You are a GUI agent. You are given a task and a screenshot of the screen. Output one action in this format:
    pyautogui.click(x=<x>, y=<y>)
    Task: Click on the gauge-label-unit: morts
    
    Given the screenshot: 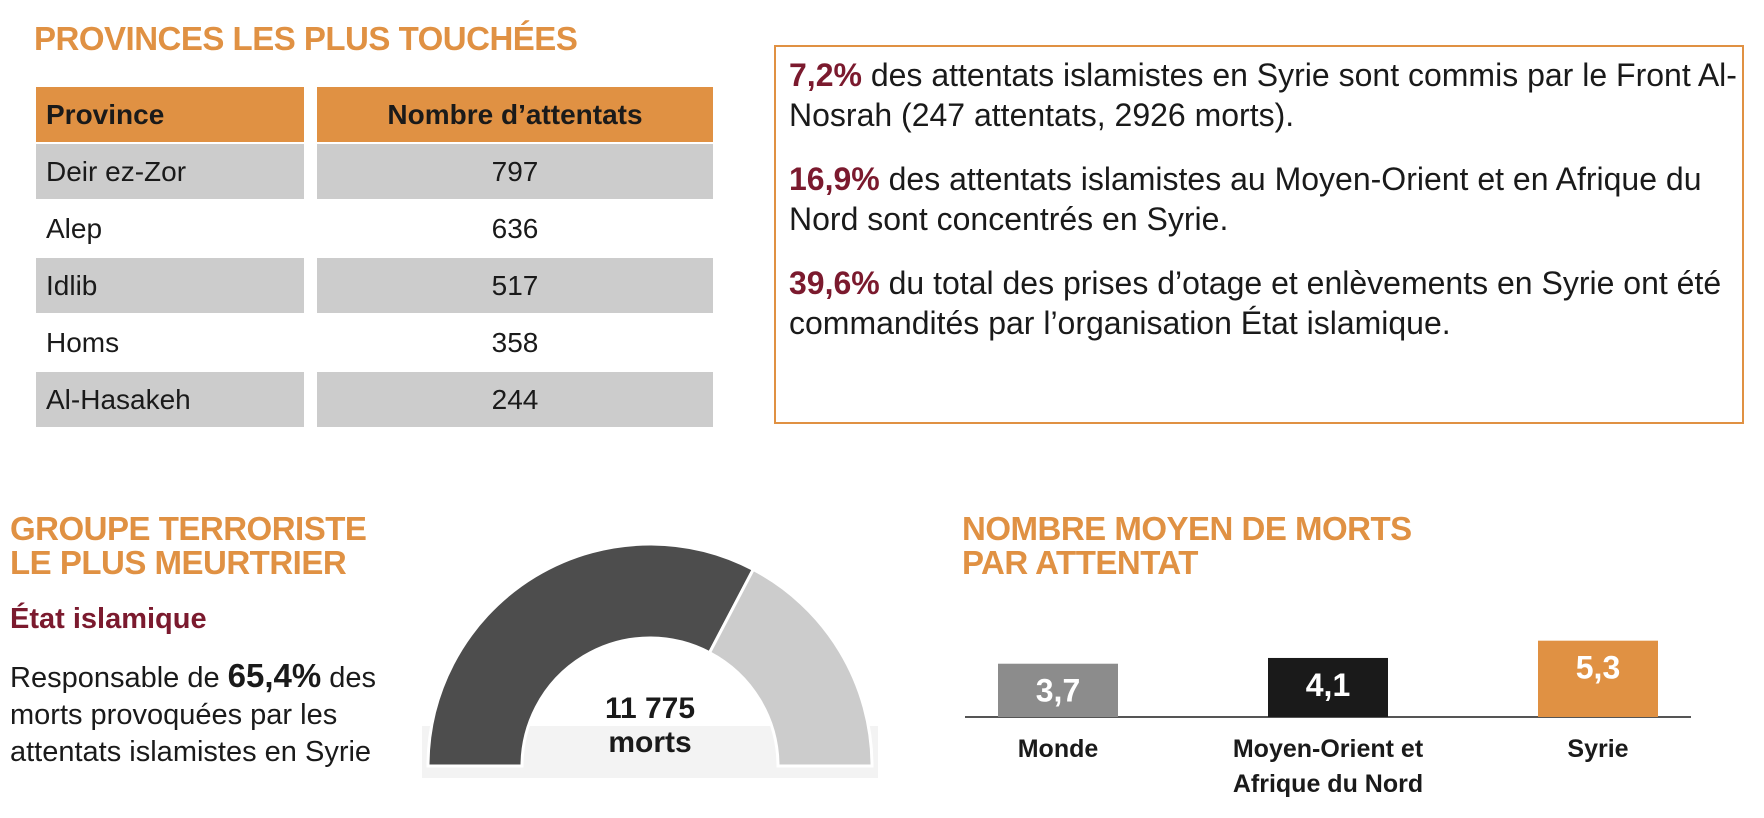 What is the action you would take?
    pyautogui.click(x=649, y=742)
    